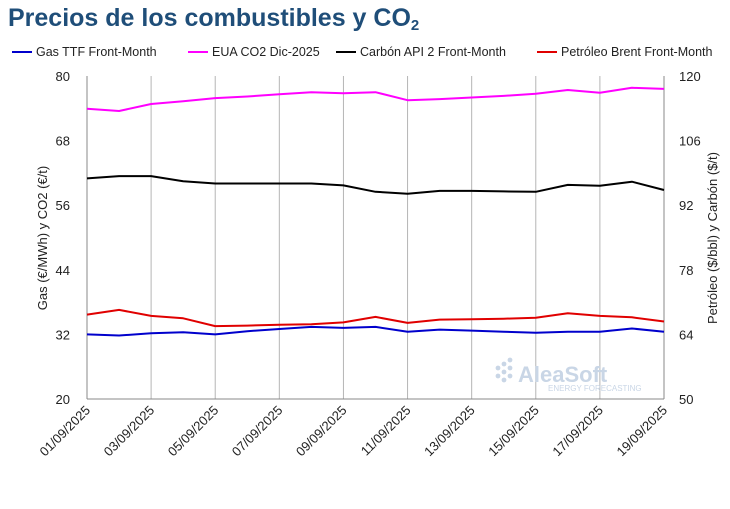 The image size is (730, 509). I want to click on y-right-tick-label: 50, so click(686, 399).